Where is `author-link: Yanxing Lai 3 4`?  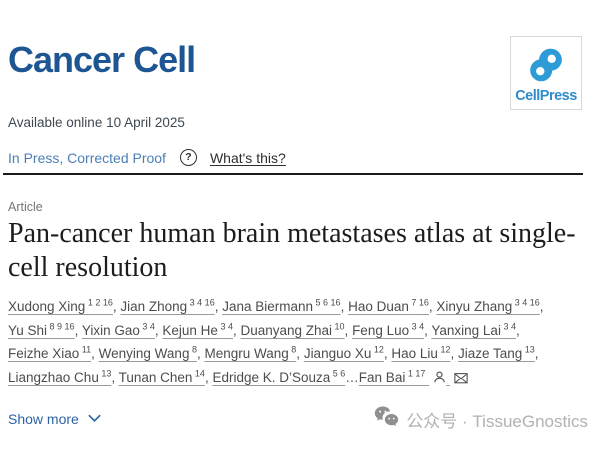 author-link: Yanxing Lai 3 4 is located at coordinates (473, 329).